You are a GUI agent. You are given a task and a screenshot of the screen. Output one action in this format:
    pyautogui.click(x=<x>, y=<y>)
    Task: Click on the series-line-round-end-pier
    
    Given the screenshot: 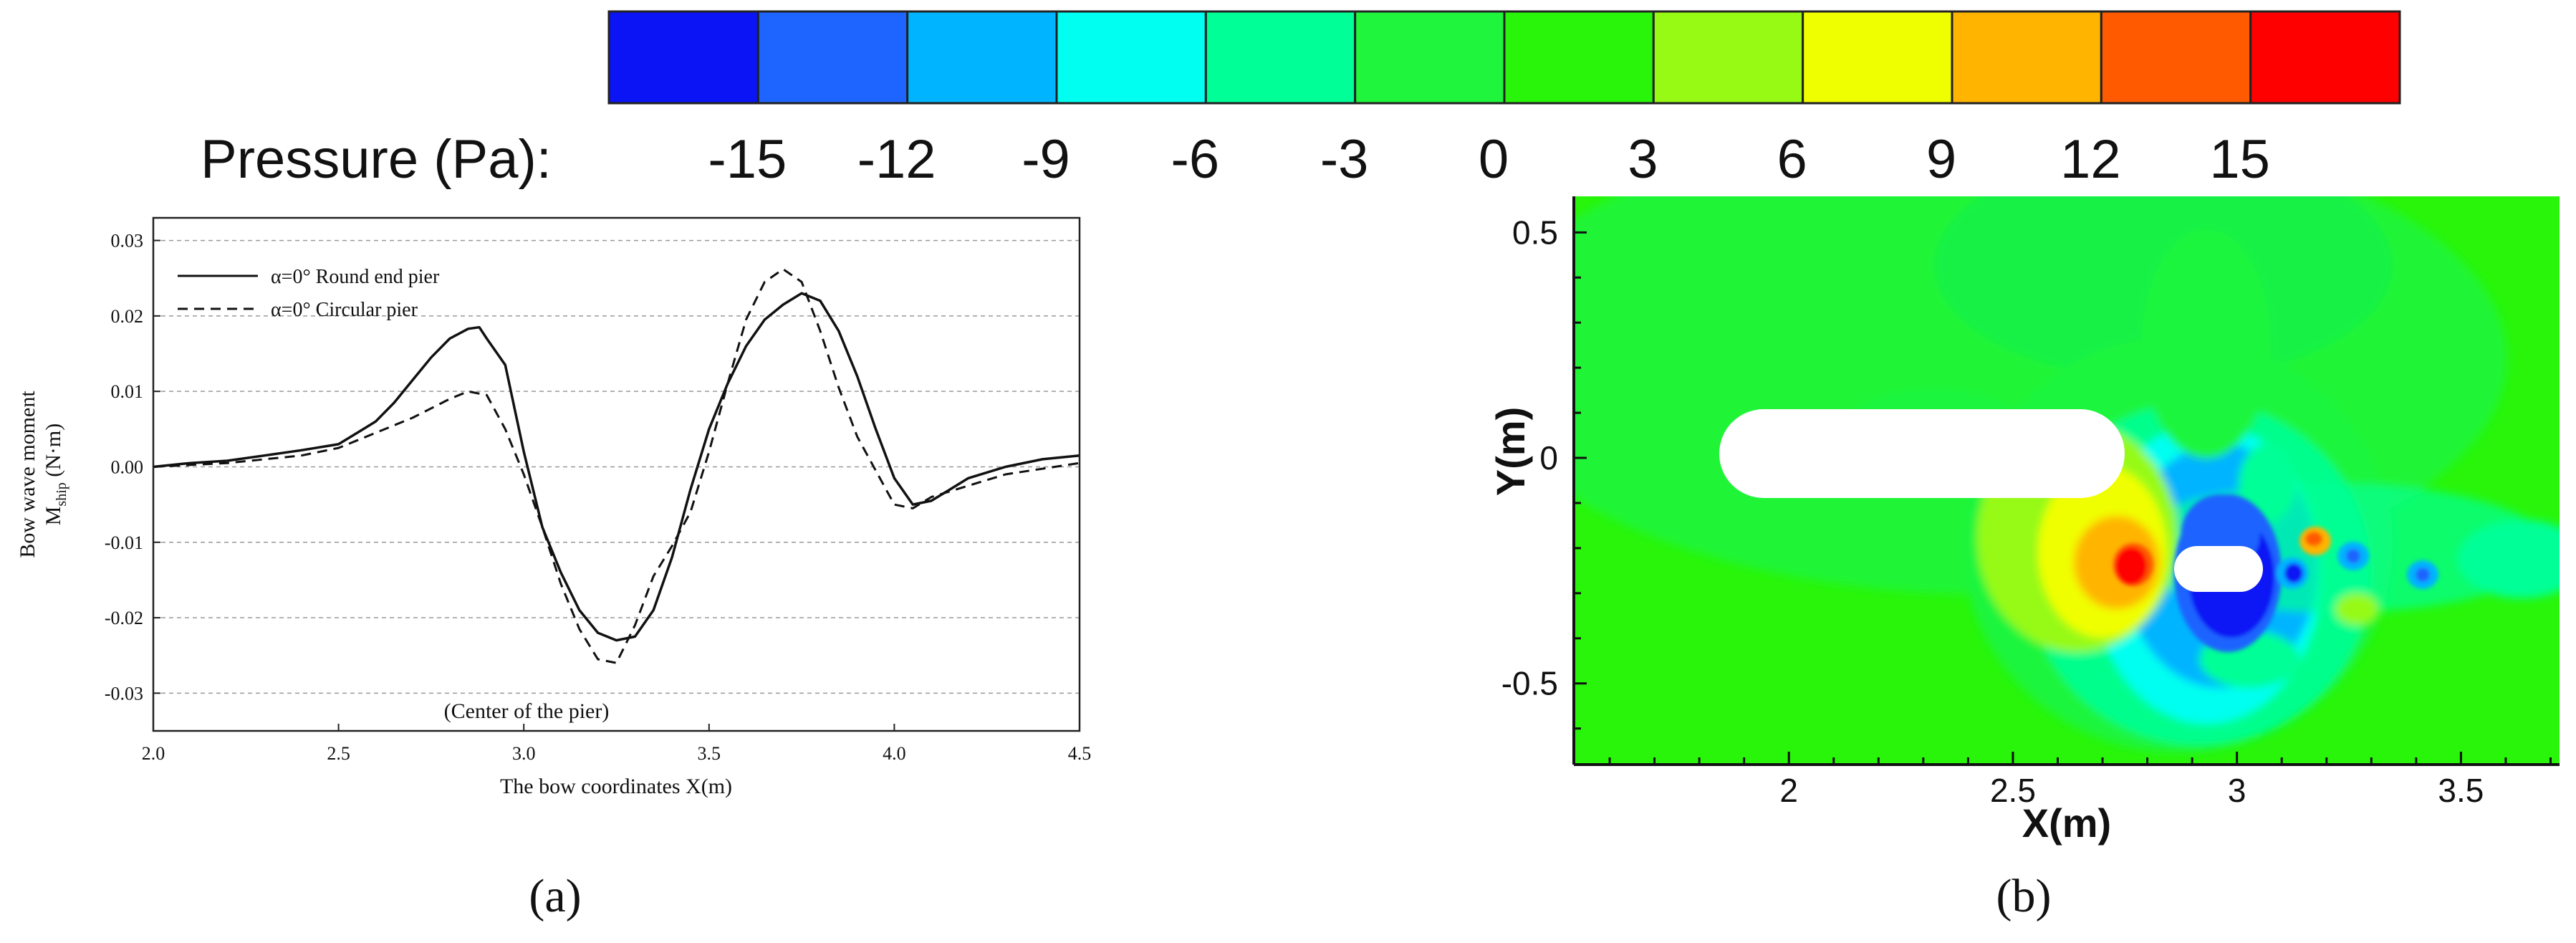 What is the action you would take?
    pyautogui.click(x=616, y=467)
    